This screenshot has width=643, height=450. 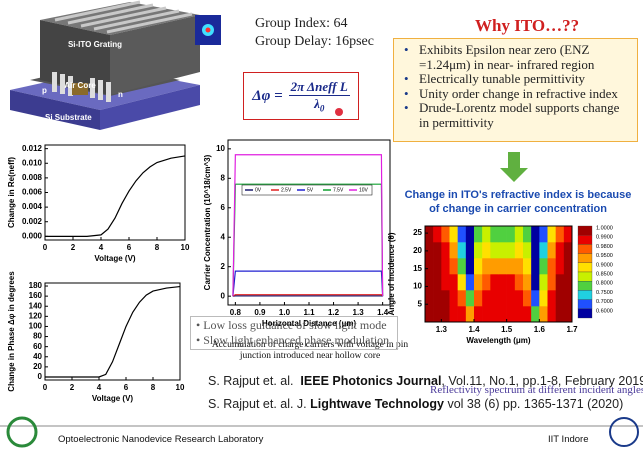 I want to click on legend-box, so click(x=307, y=190).